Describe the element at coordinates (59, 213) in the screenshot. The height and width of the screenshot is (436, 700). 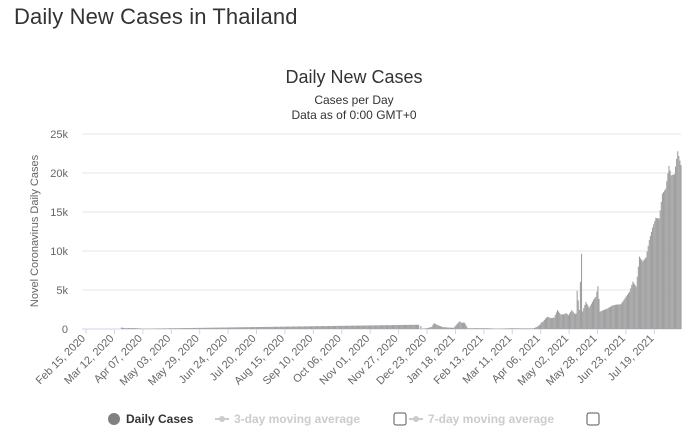
I see `y-tick-label: 15k` at that location.